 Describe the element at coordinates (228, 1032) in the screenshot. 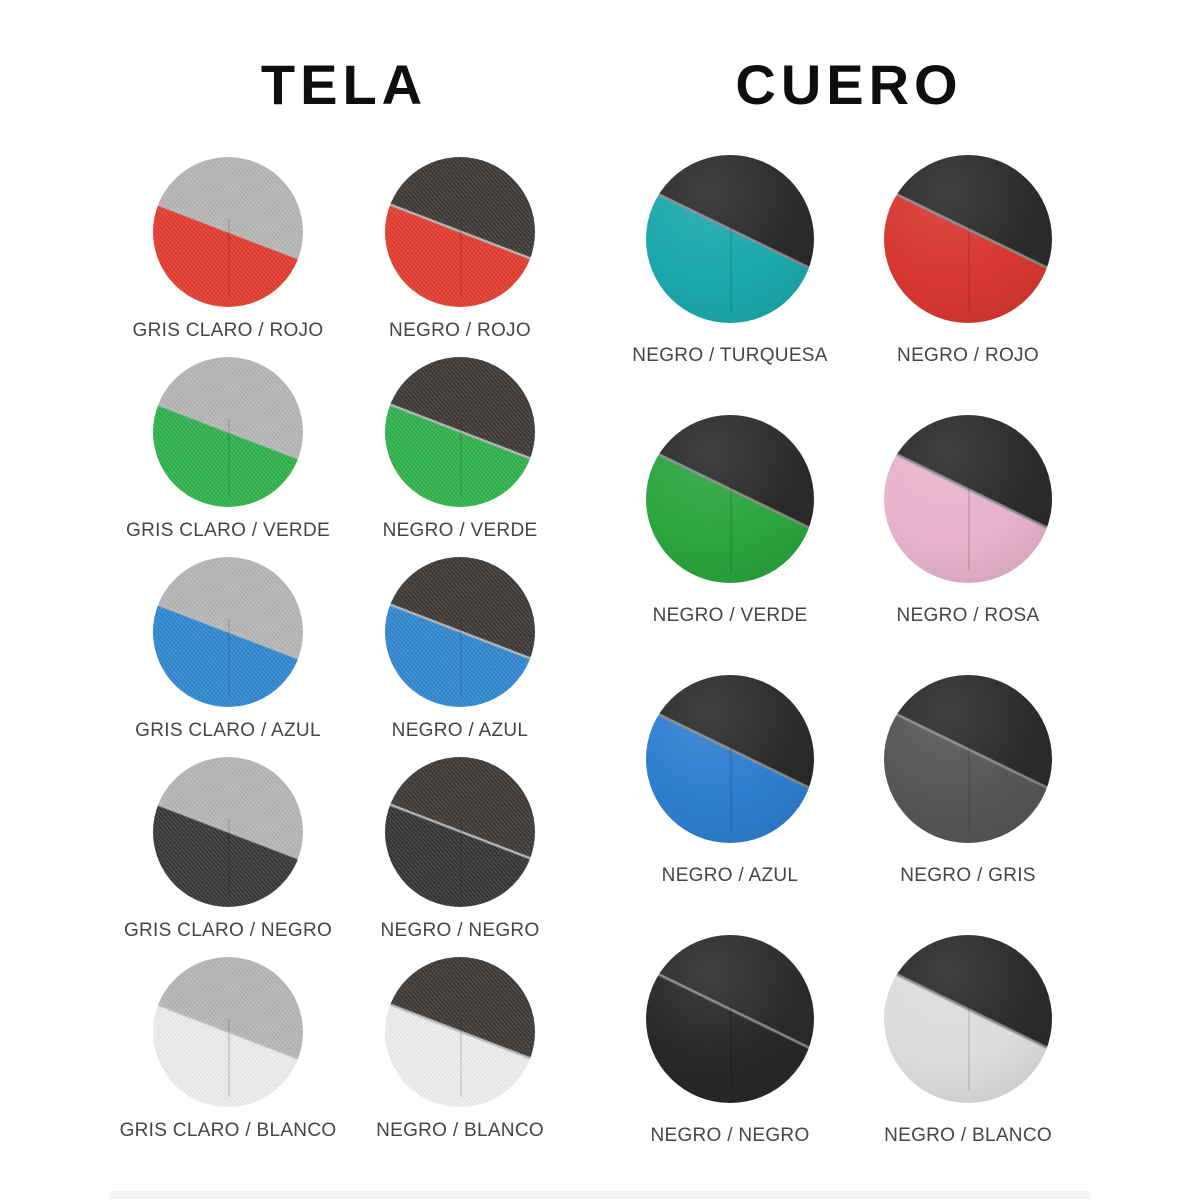

I see `tela-swatch-gris-claro-blanco` at that location.